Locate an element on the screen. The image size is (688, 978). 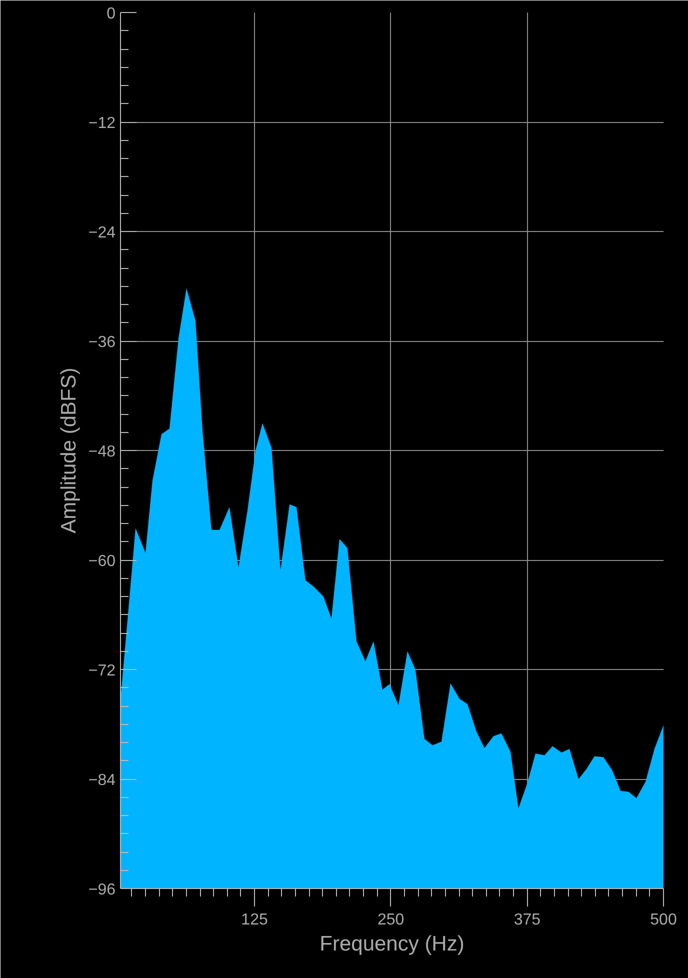
y-tick-label: −72 is located at coordinates (102, 671).